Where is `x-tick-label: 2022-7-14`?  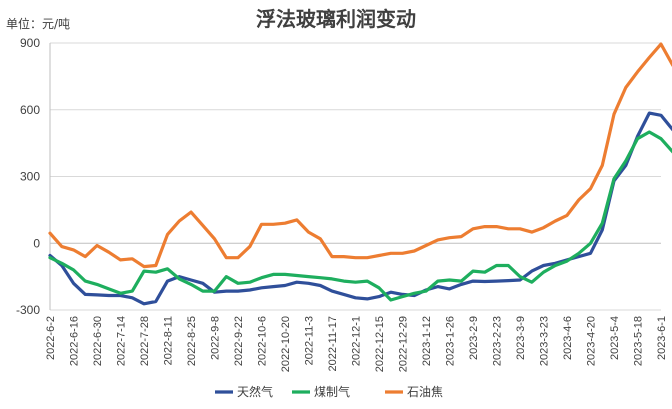 x-tick-label: 2022-7-14 is located at coordinates (122, 341).